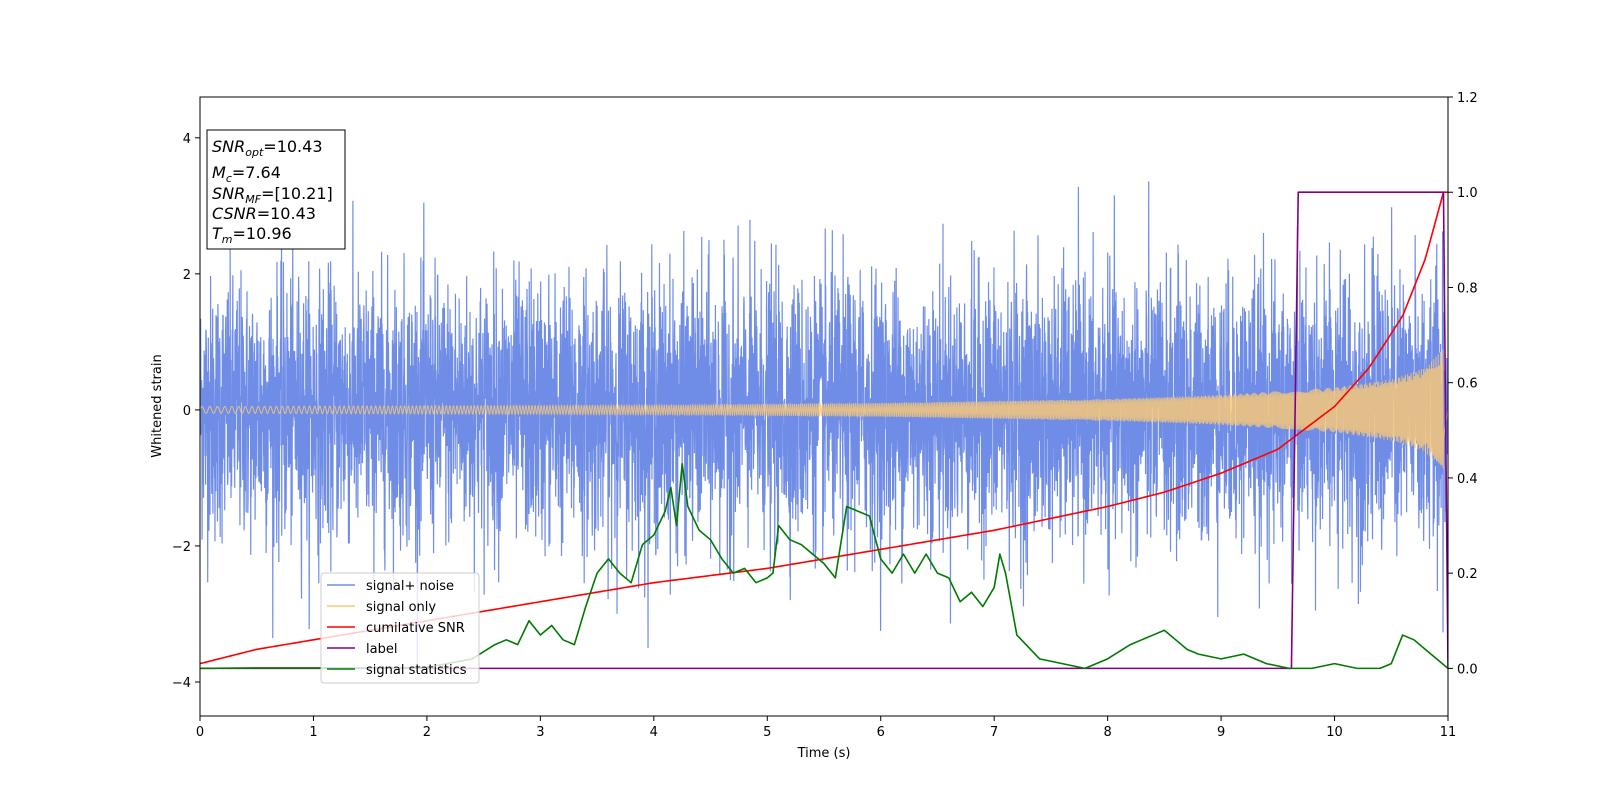  I want to click on x-tick-label: 11, so click(1448, 732).